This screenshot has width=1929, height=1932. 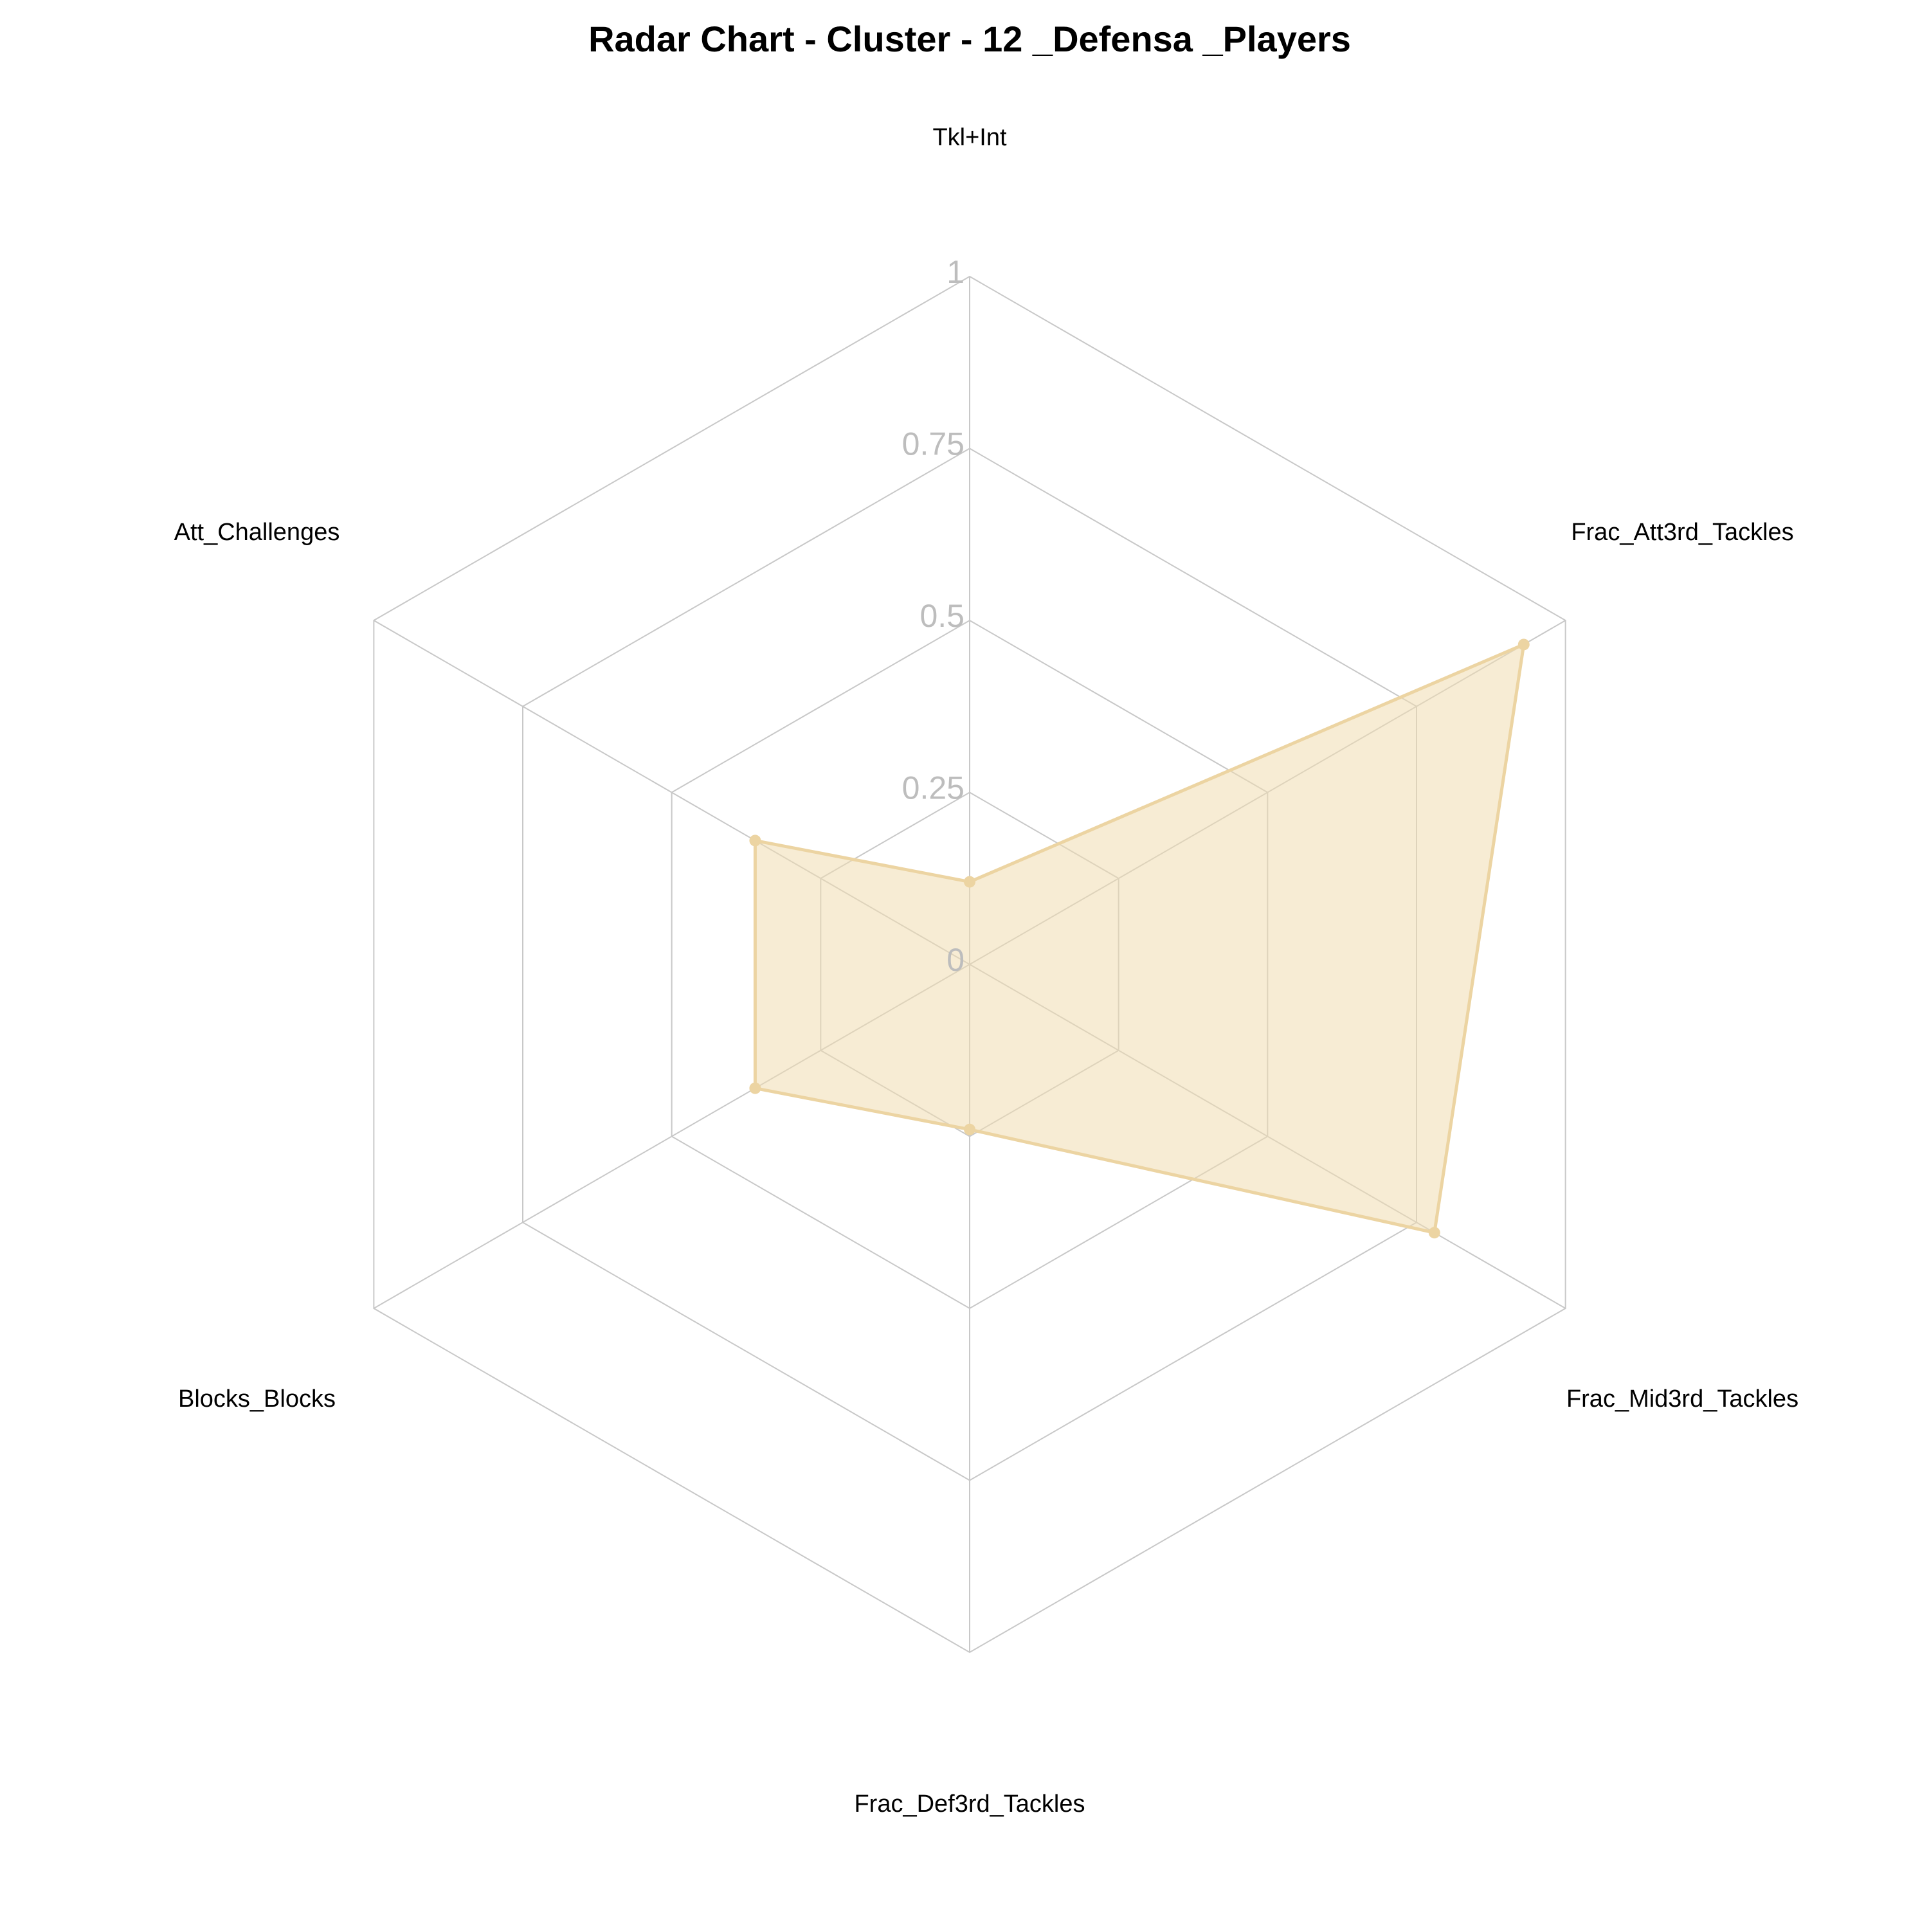 What do you see at coordinates (257, 1399) in the screenshot?
I see `axis-label-4: Blocks_Blocks` at bounding box center [257, 1399].